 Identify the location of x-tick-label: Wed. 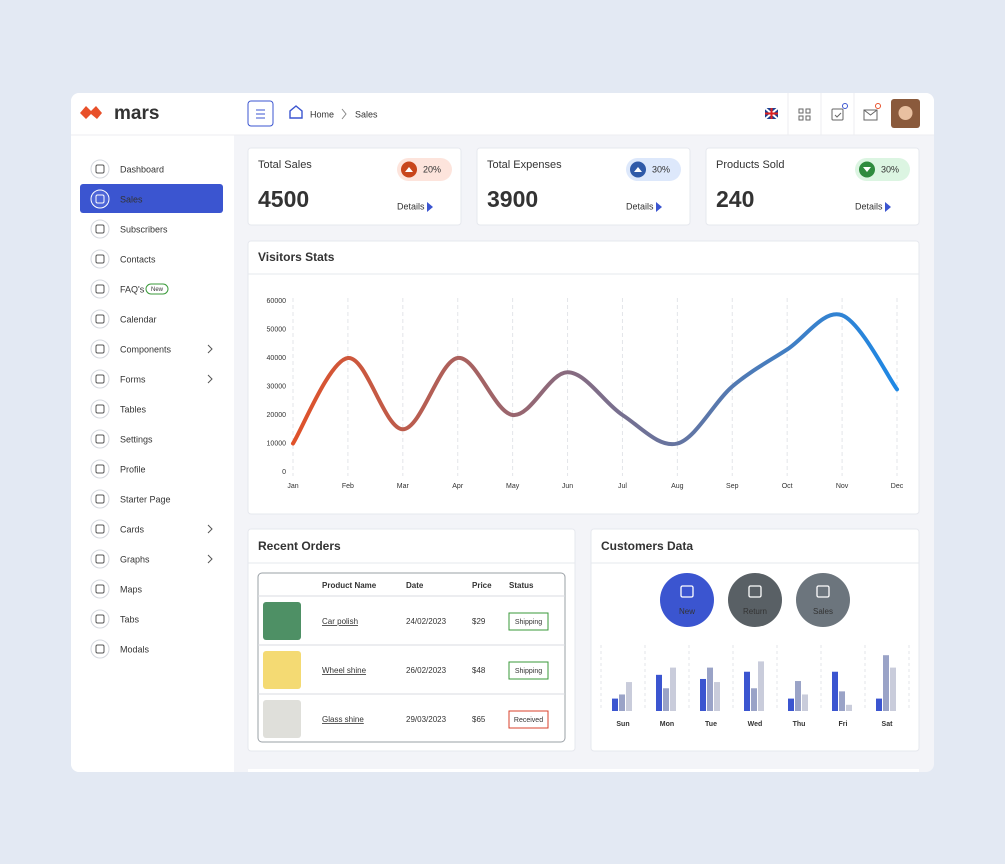
(755, 724).